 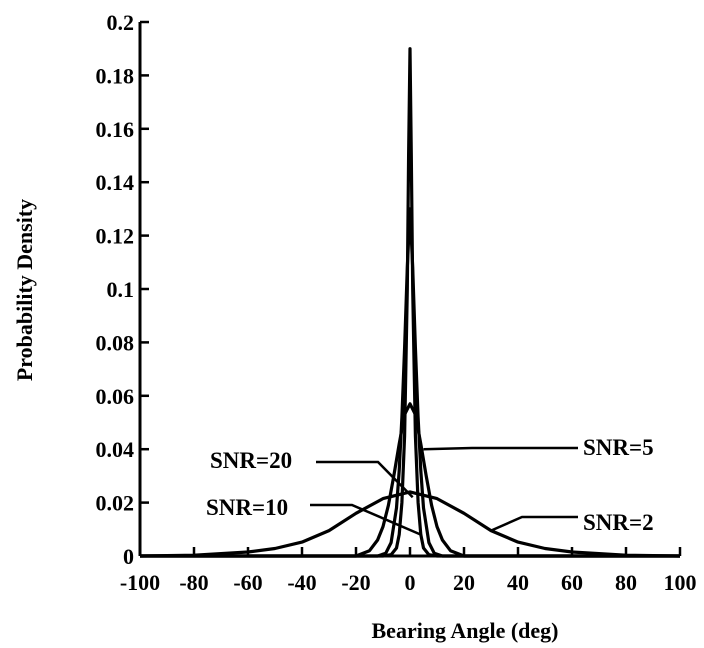 What do you see at coordinates (572, 582) in the screenshot?
I see `x-tick-label: 60` at bounding box center [572, 582].